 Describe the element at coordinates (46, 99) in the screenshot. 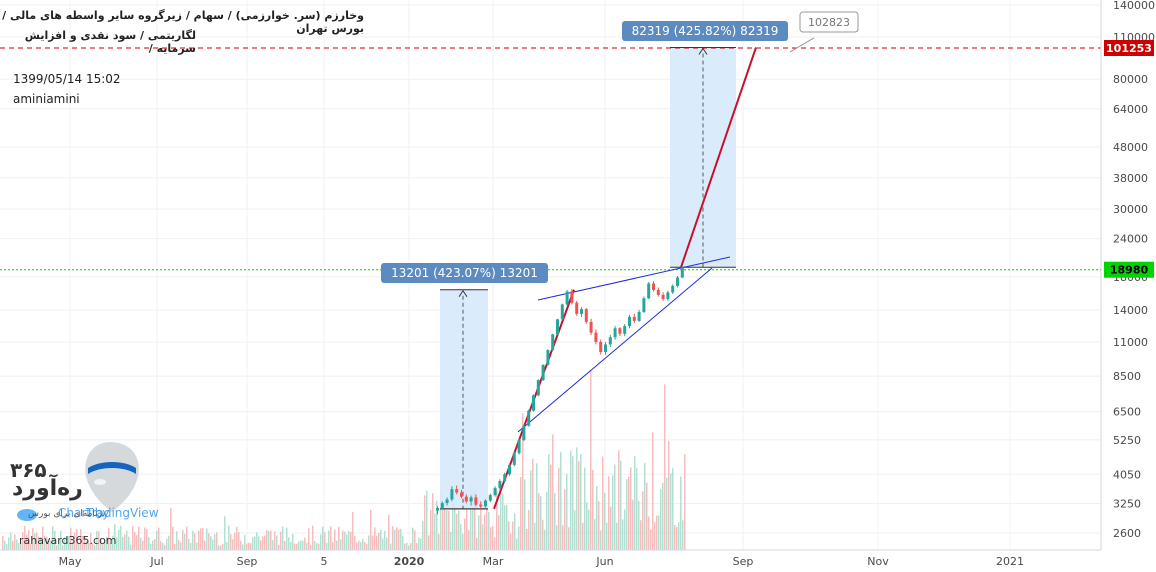

I see `author-name: aminiamini` at that location.